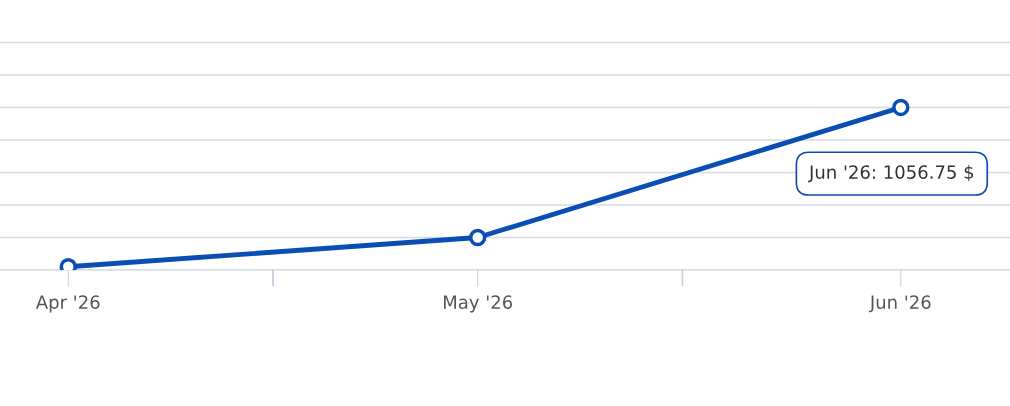  Describe the element at coordinates (891, 173) in the screenshot. I see `annotation: Jun '26: 1056.75 $` at that location.